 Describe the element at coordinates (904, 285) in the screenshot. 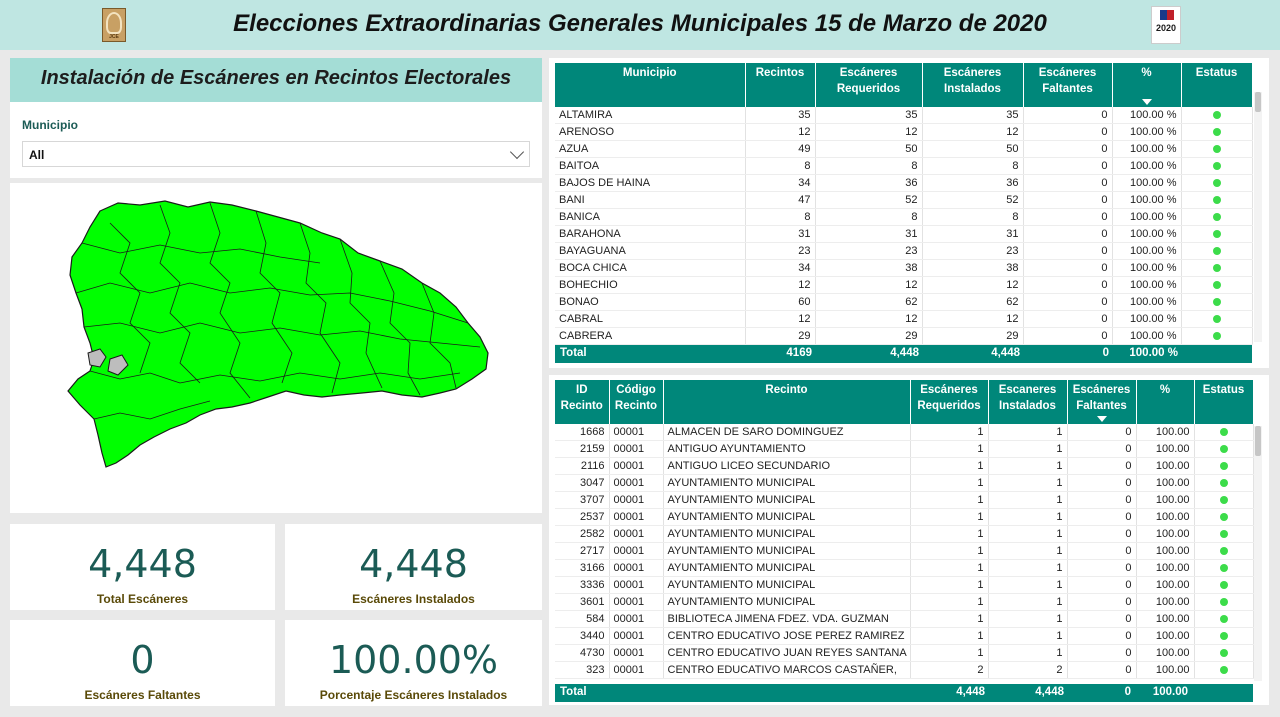

I see `municipio-row: BOHECHIO 12 12 12 0 100.00 %` at that location.